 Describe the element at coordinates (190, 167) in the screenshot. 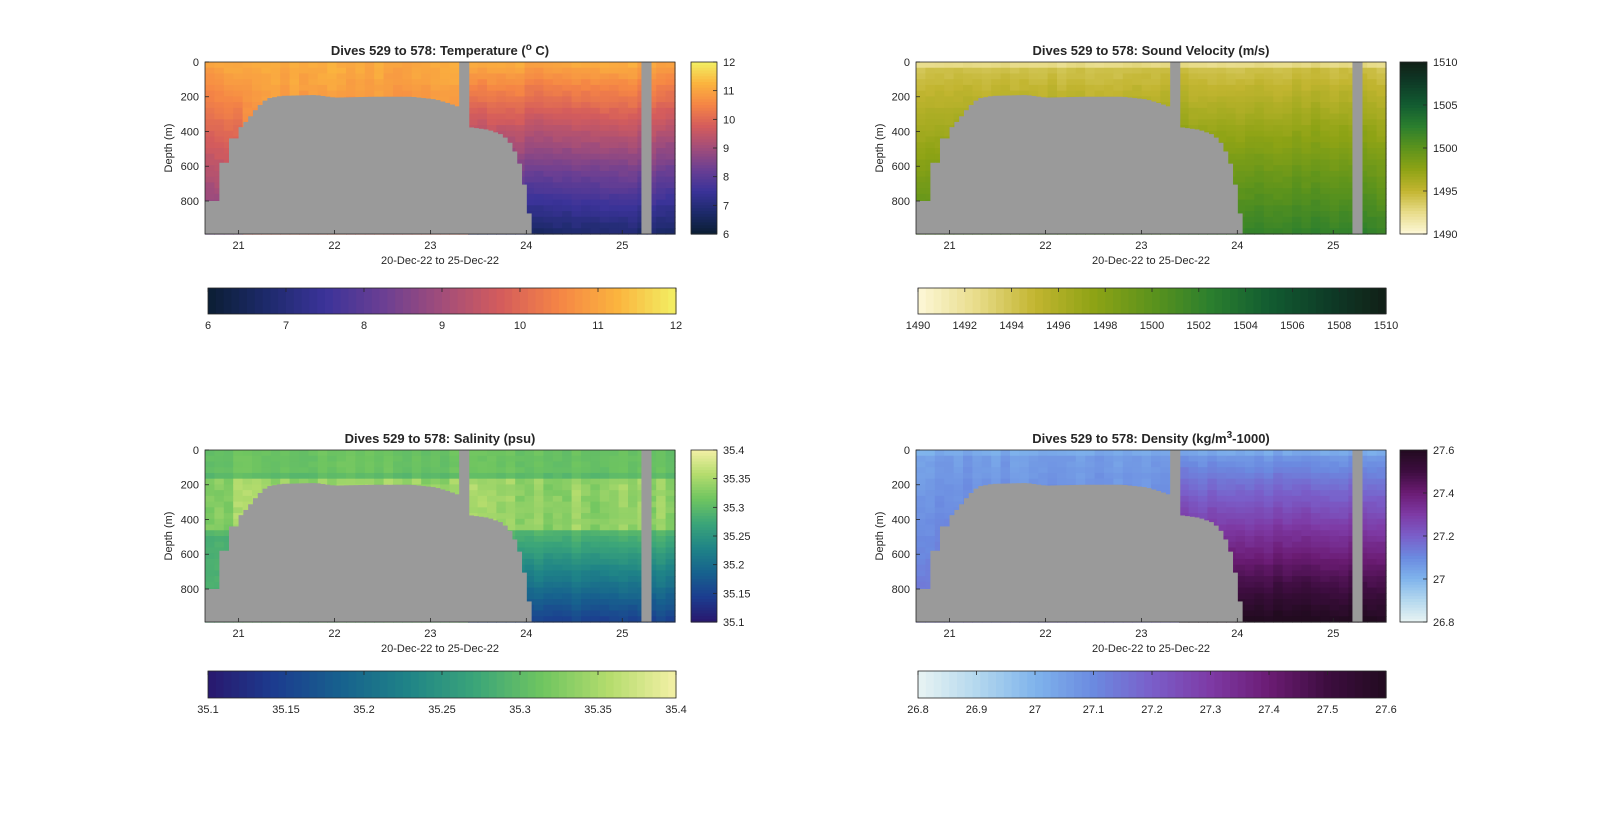

I see `y-tick-label: 600` at that location.